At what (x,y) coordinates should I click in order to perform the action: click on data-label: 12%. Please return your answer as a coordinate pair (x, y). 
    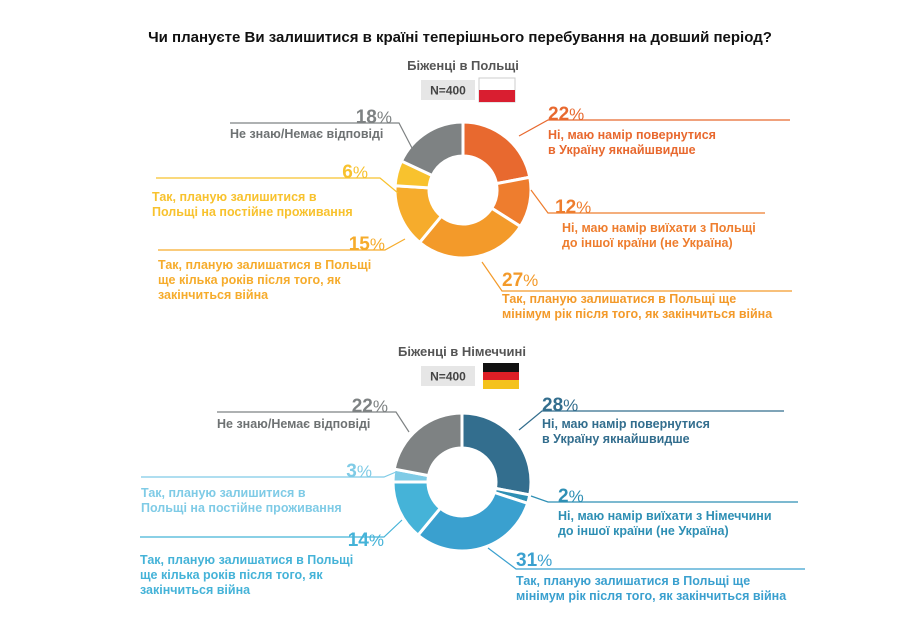
    Looking at the image, I should click on (573, 207).